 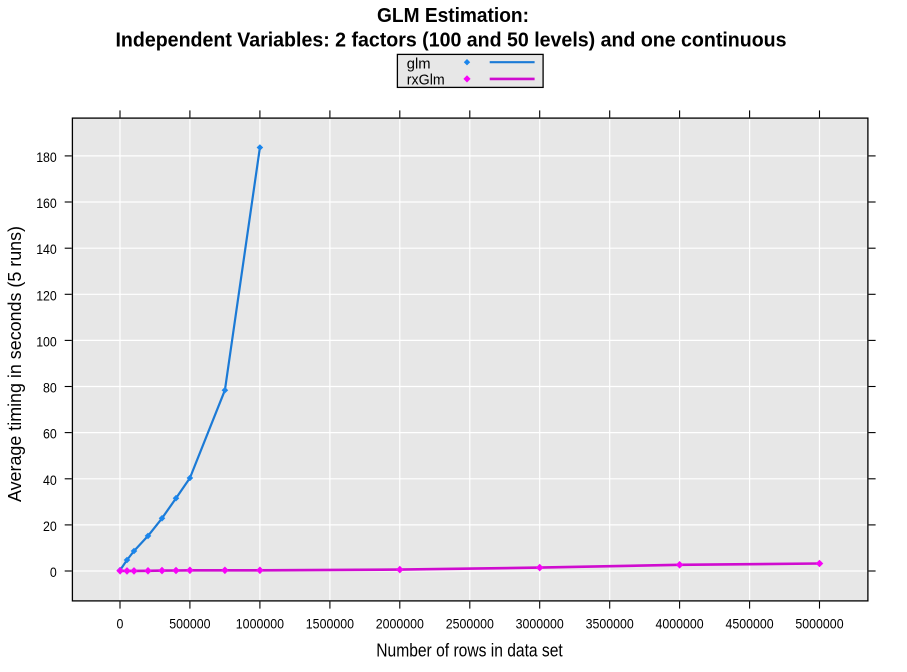 I want to click on svg-text:Average timing in seconds (5 r: Average timing in seconds (5 runs), so click(x=15, y=364).